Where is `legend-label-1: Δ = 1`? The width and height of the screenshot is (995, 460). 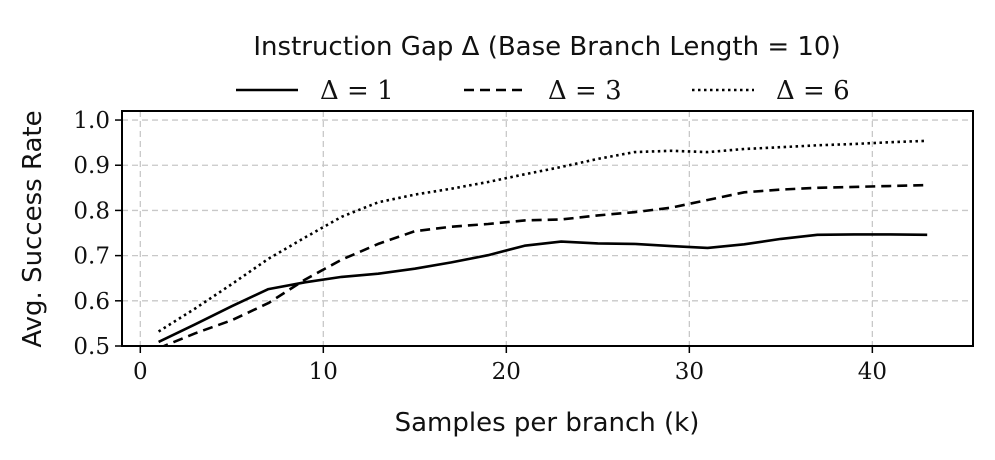
legend-label-1: Δ = 1 is located at coordinates (357, 91).